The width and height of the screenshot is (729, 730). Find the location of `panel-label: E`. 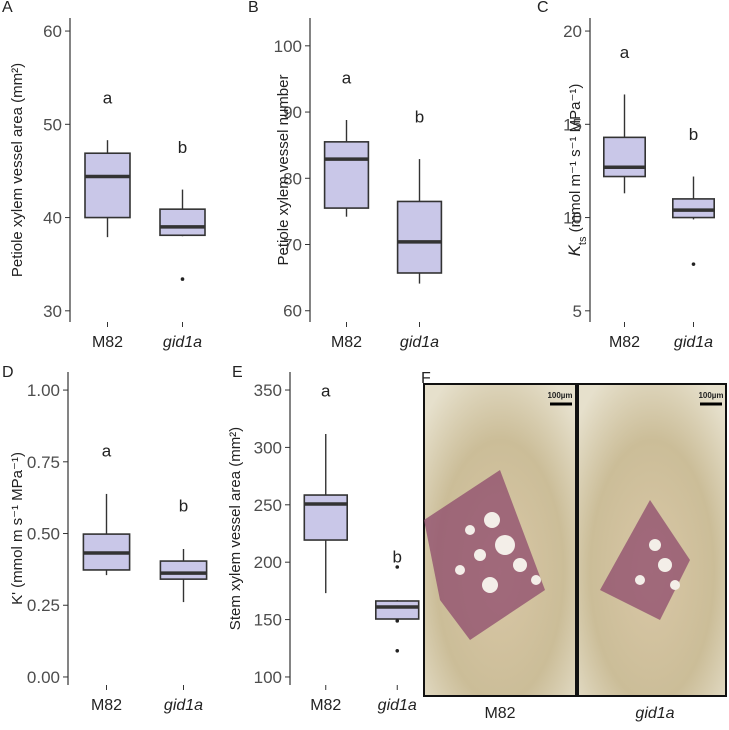

panel-label: E is located at coordinates (237, 372).